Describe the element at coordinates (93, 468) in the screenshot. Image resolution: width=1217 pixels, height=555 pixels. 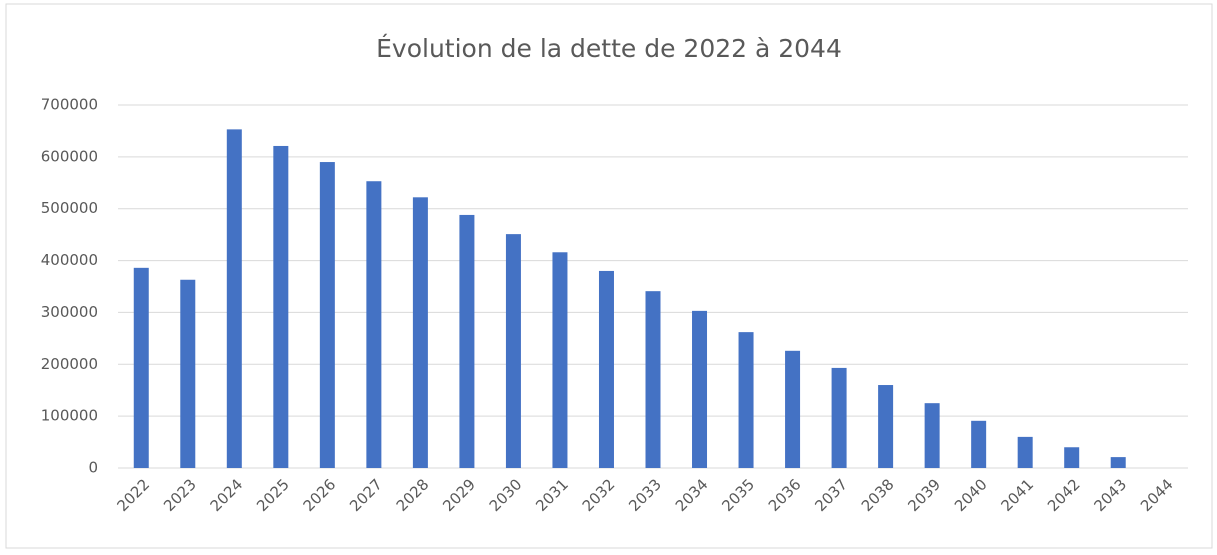
I see `y-tick-label: 0` at that location.